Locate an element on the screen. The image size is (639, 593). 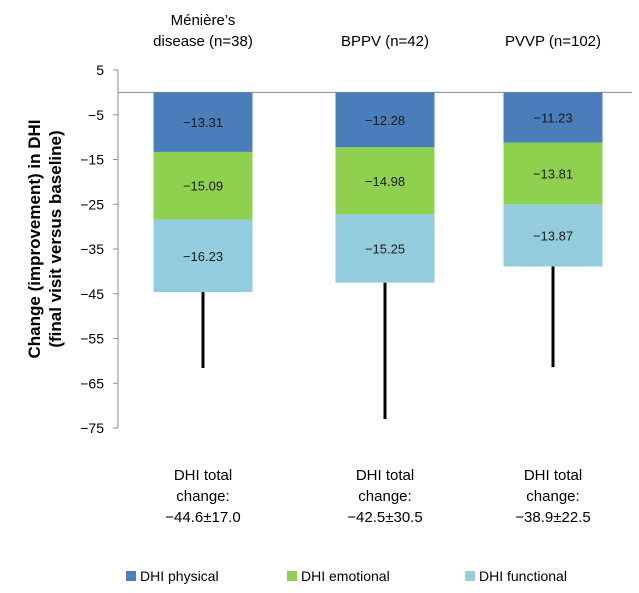
data-label: −15.25 is located at coordinates (385, 248).